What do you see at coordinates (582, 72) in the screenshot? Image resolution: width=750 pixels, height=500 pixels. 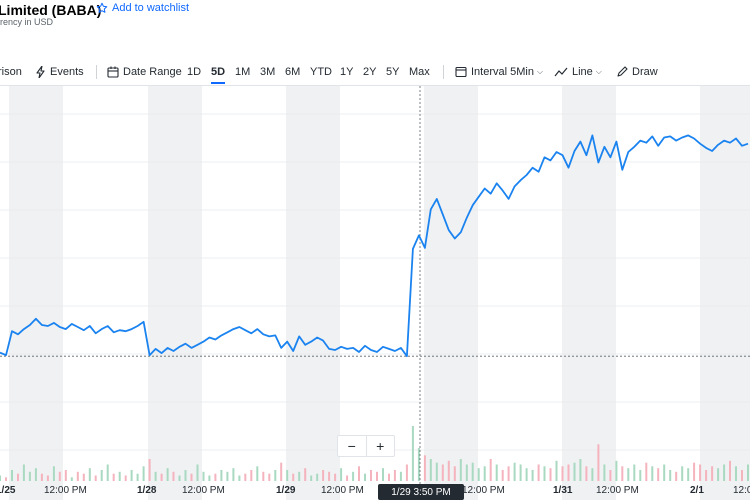 I see `chart-type-label: Line` at bounding box center [582, 72].